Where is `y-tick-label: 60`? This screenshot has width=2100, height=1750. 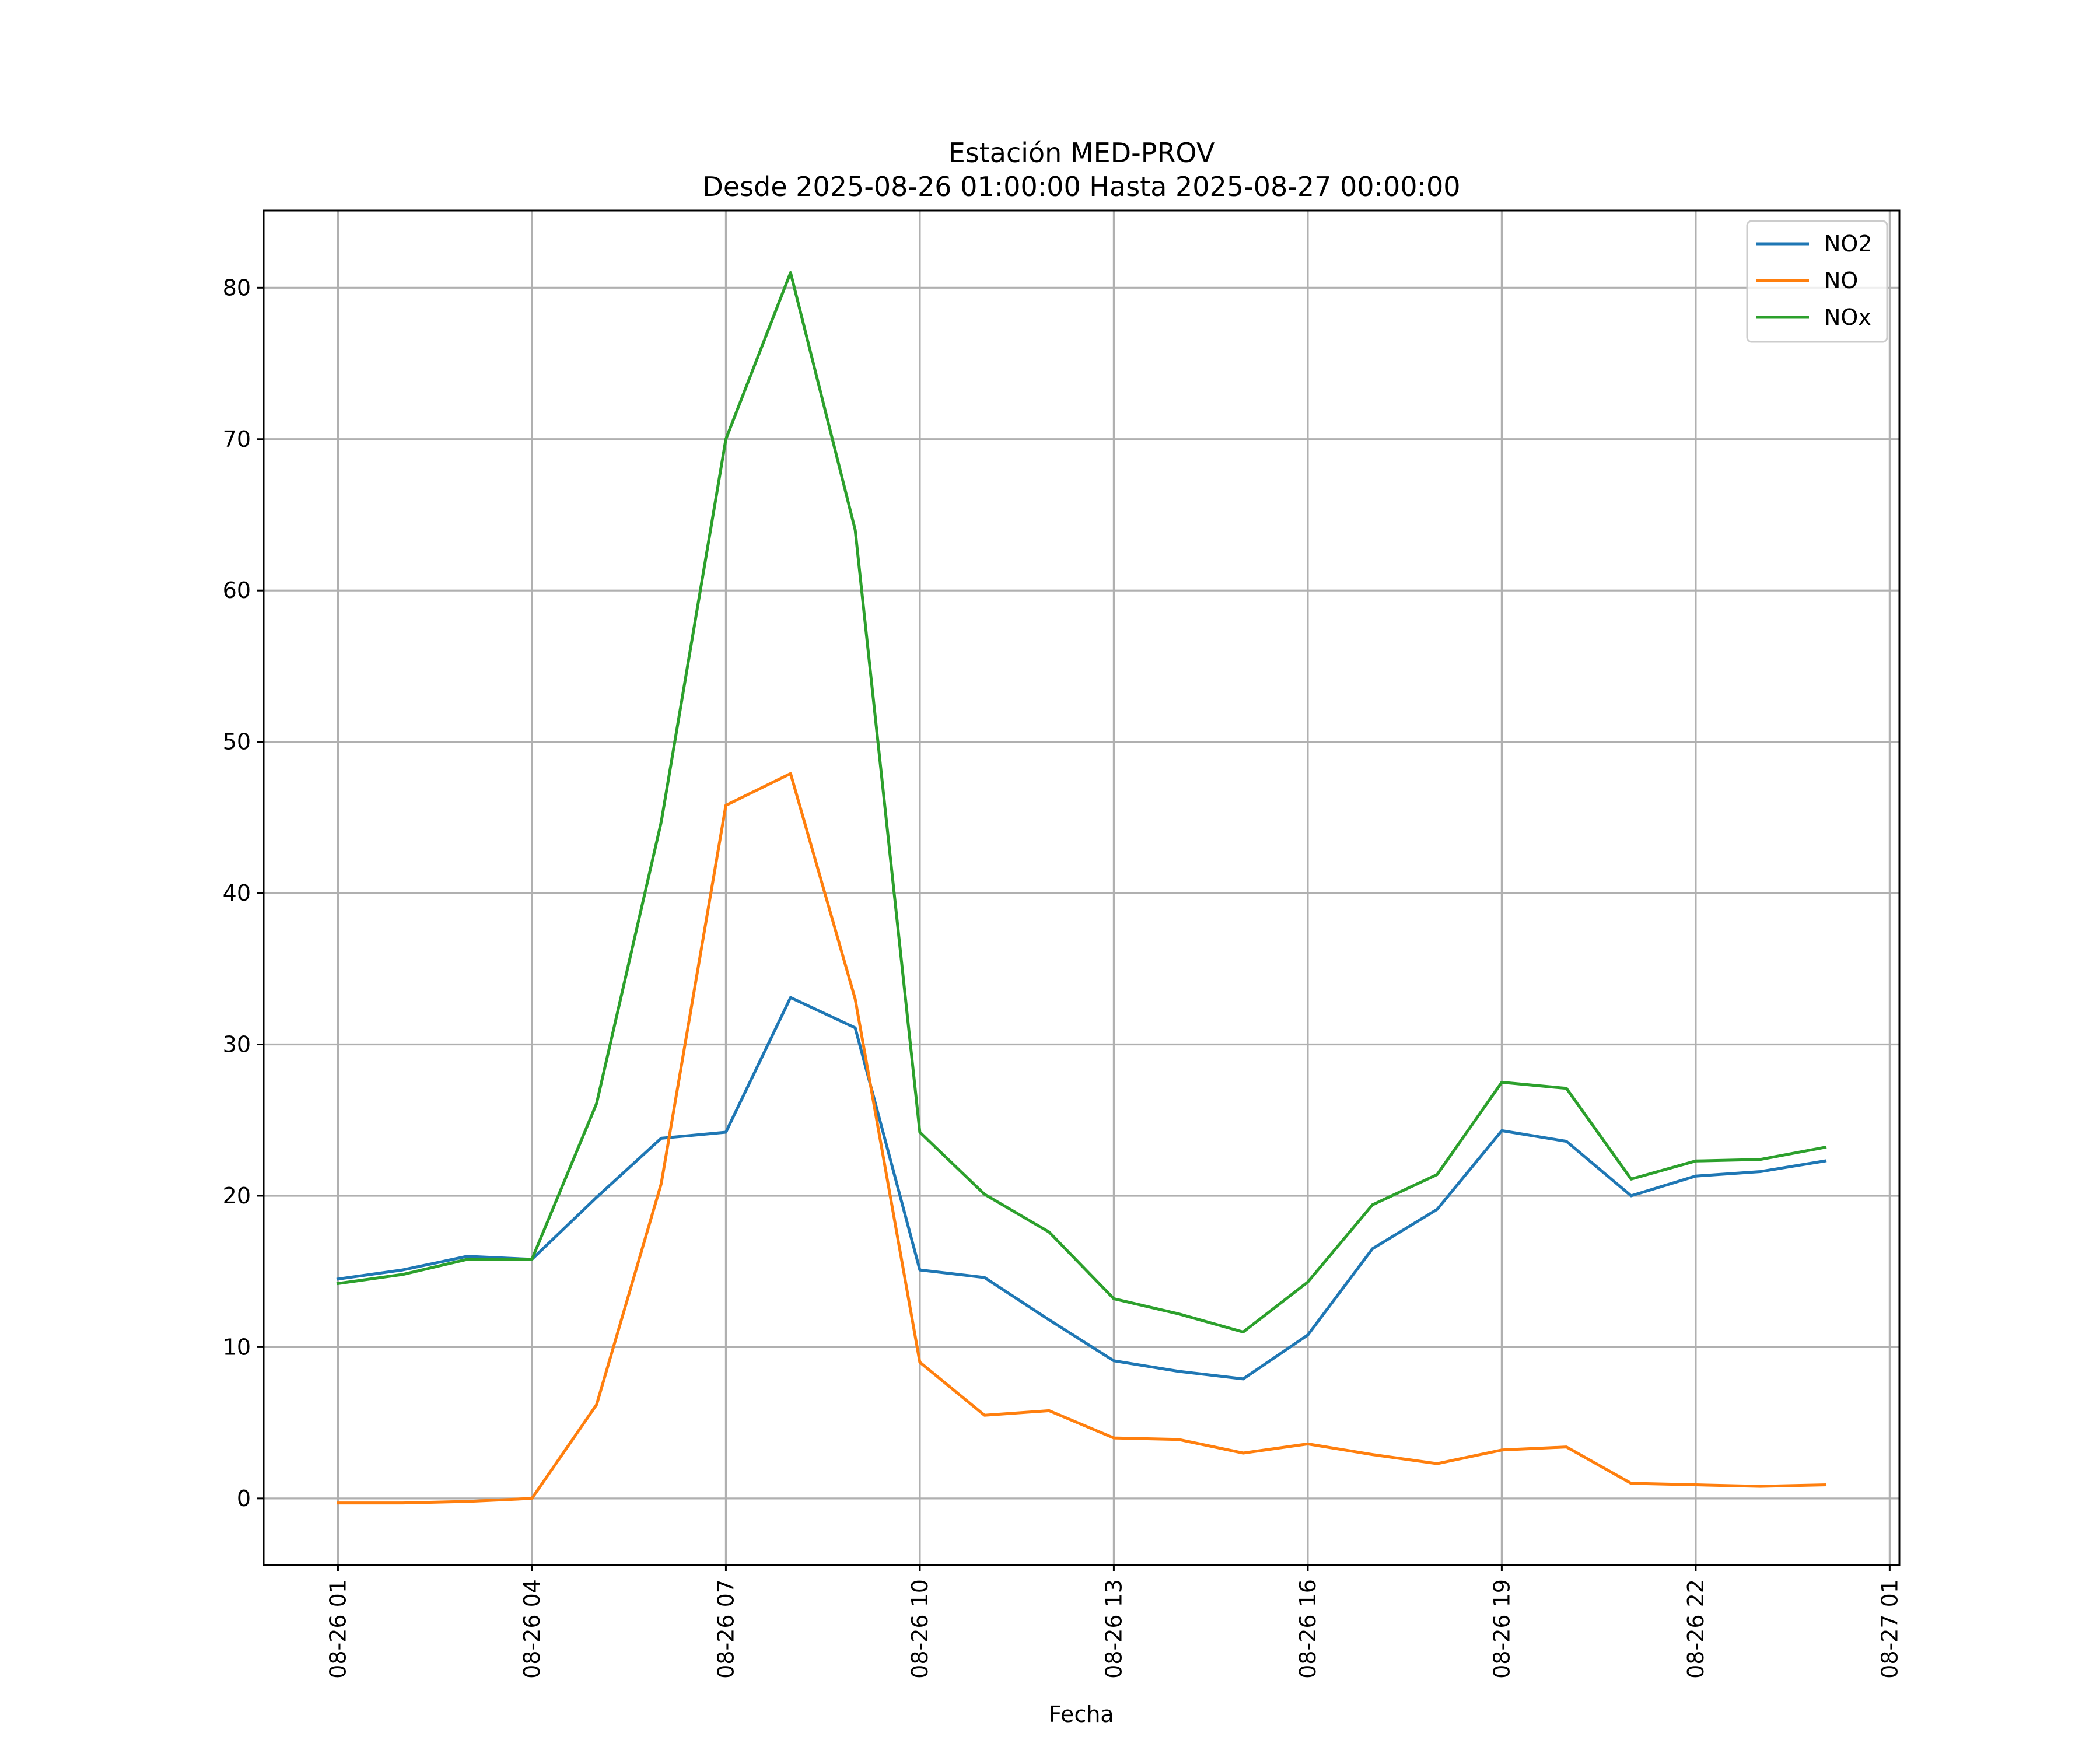 y-tick-label: 60 is located at coordinates (237, 590).